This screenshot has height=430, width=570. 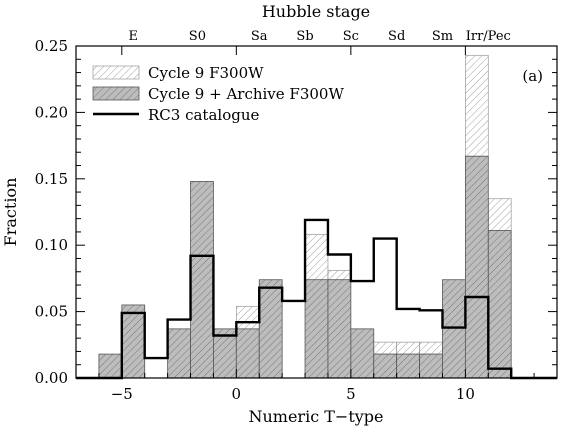 What do you see at coordinates (51, 46) in the screenshot?
I see `y-tick-label: 0.25` at bounding box center [51, 46].